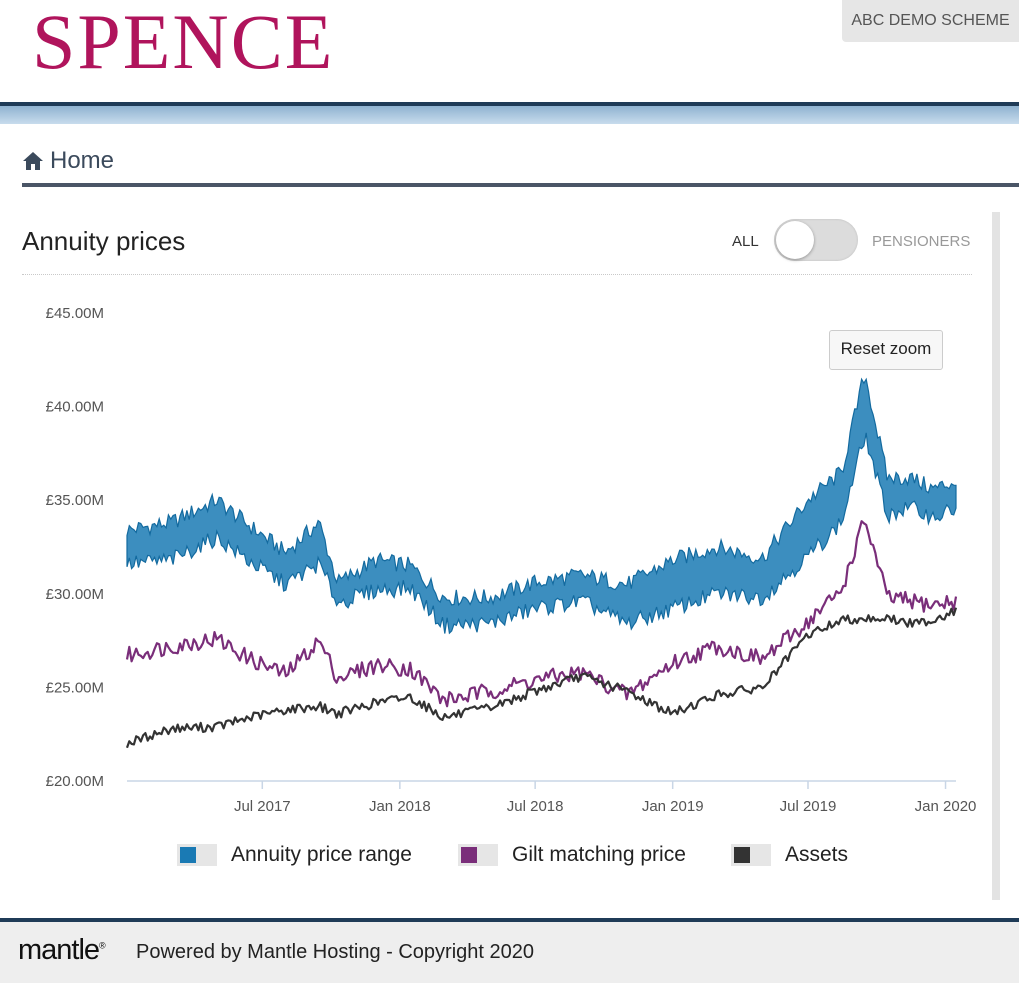 Image resolution: width=1019 pixels, height=983 pixels. Describe the element at coordinates (541, 678) in the screenshot. I see `series-assets-line` at that location.